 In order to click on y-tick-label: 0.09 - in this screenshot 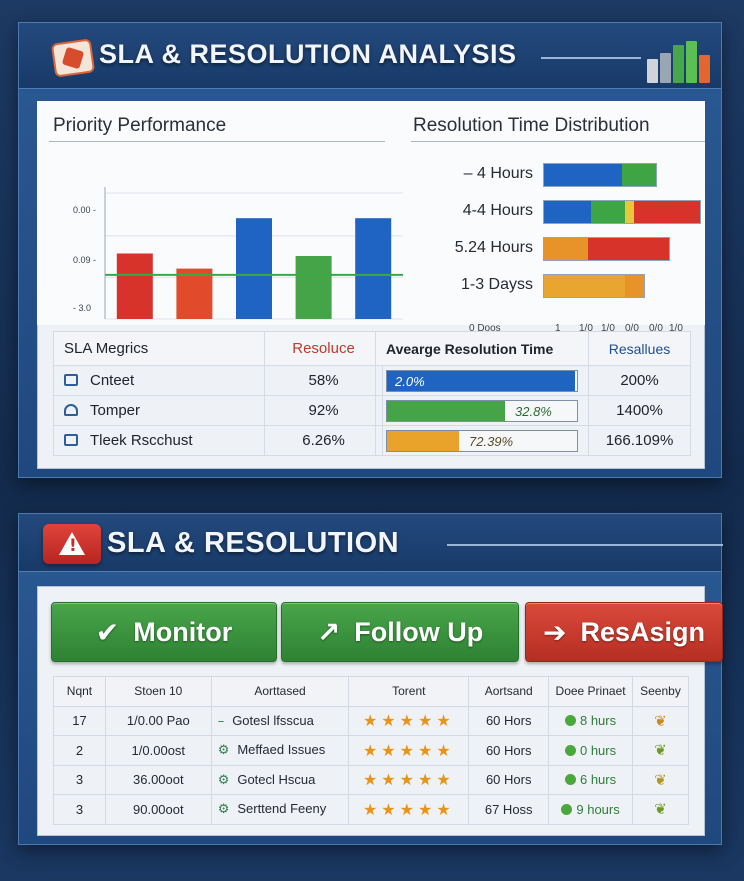, I will do `click(84, 260)`.